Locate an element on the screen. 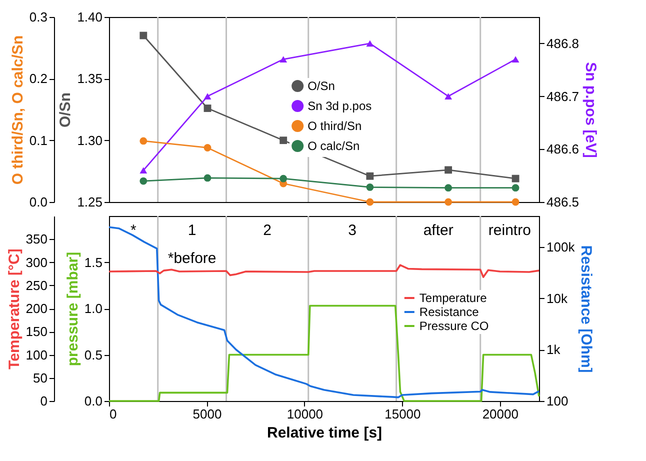 This screenshot has height=461, width=646. y2-axis-title: Sn p.pos [eV] is located at coordinates (591, 110).